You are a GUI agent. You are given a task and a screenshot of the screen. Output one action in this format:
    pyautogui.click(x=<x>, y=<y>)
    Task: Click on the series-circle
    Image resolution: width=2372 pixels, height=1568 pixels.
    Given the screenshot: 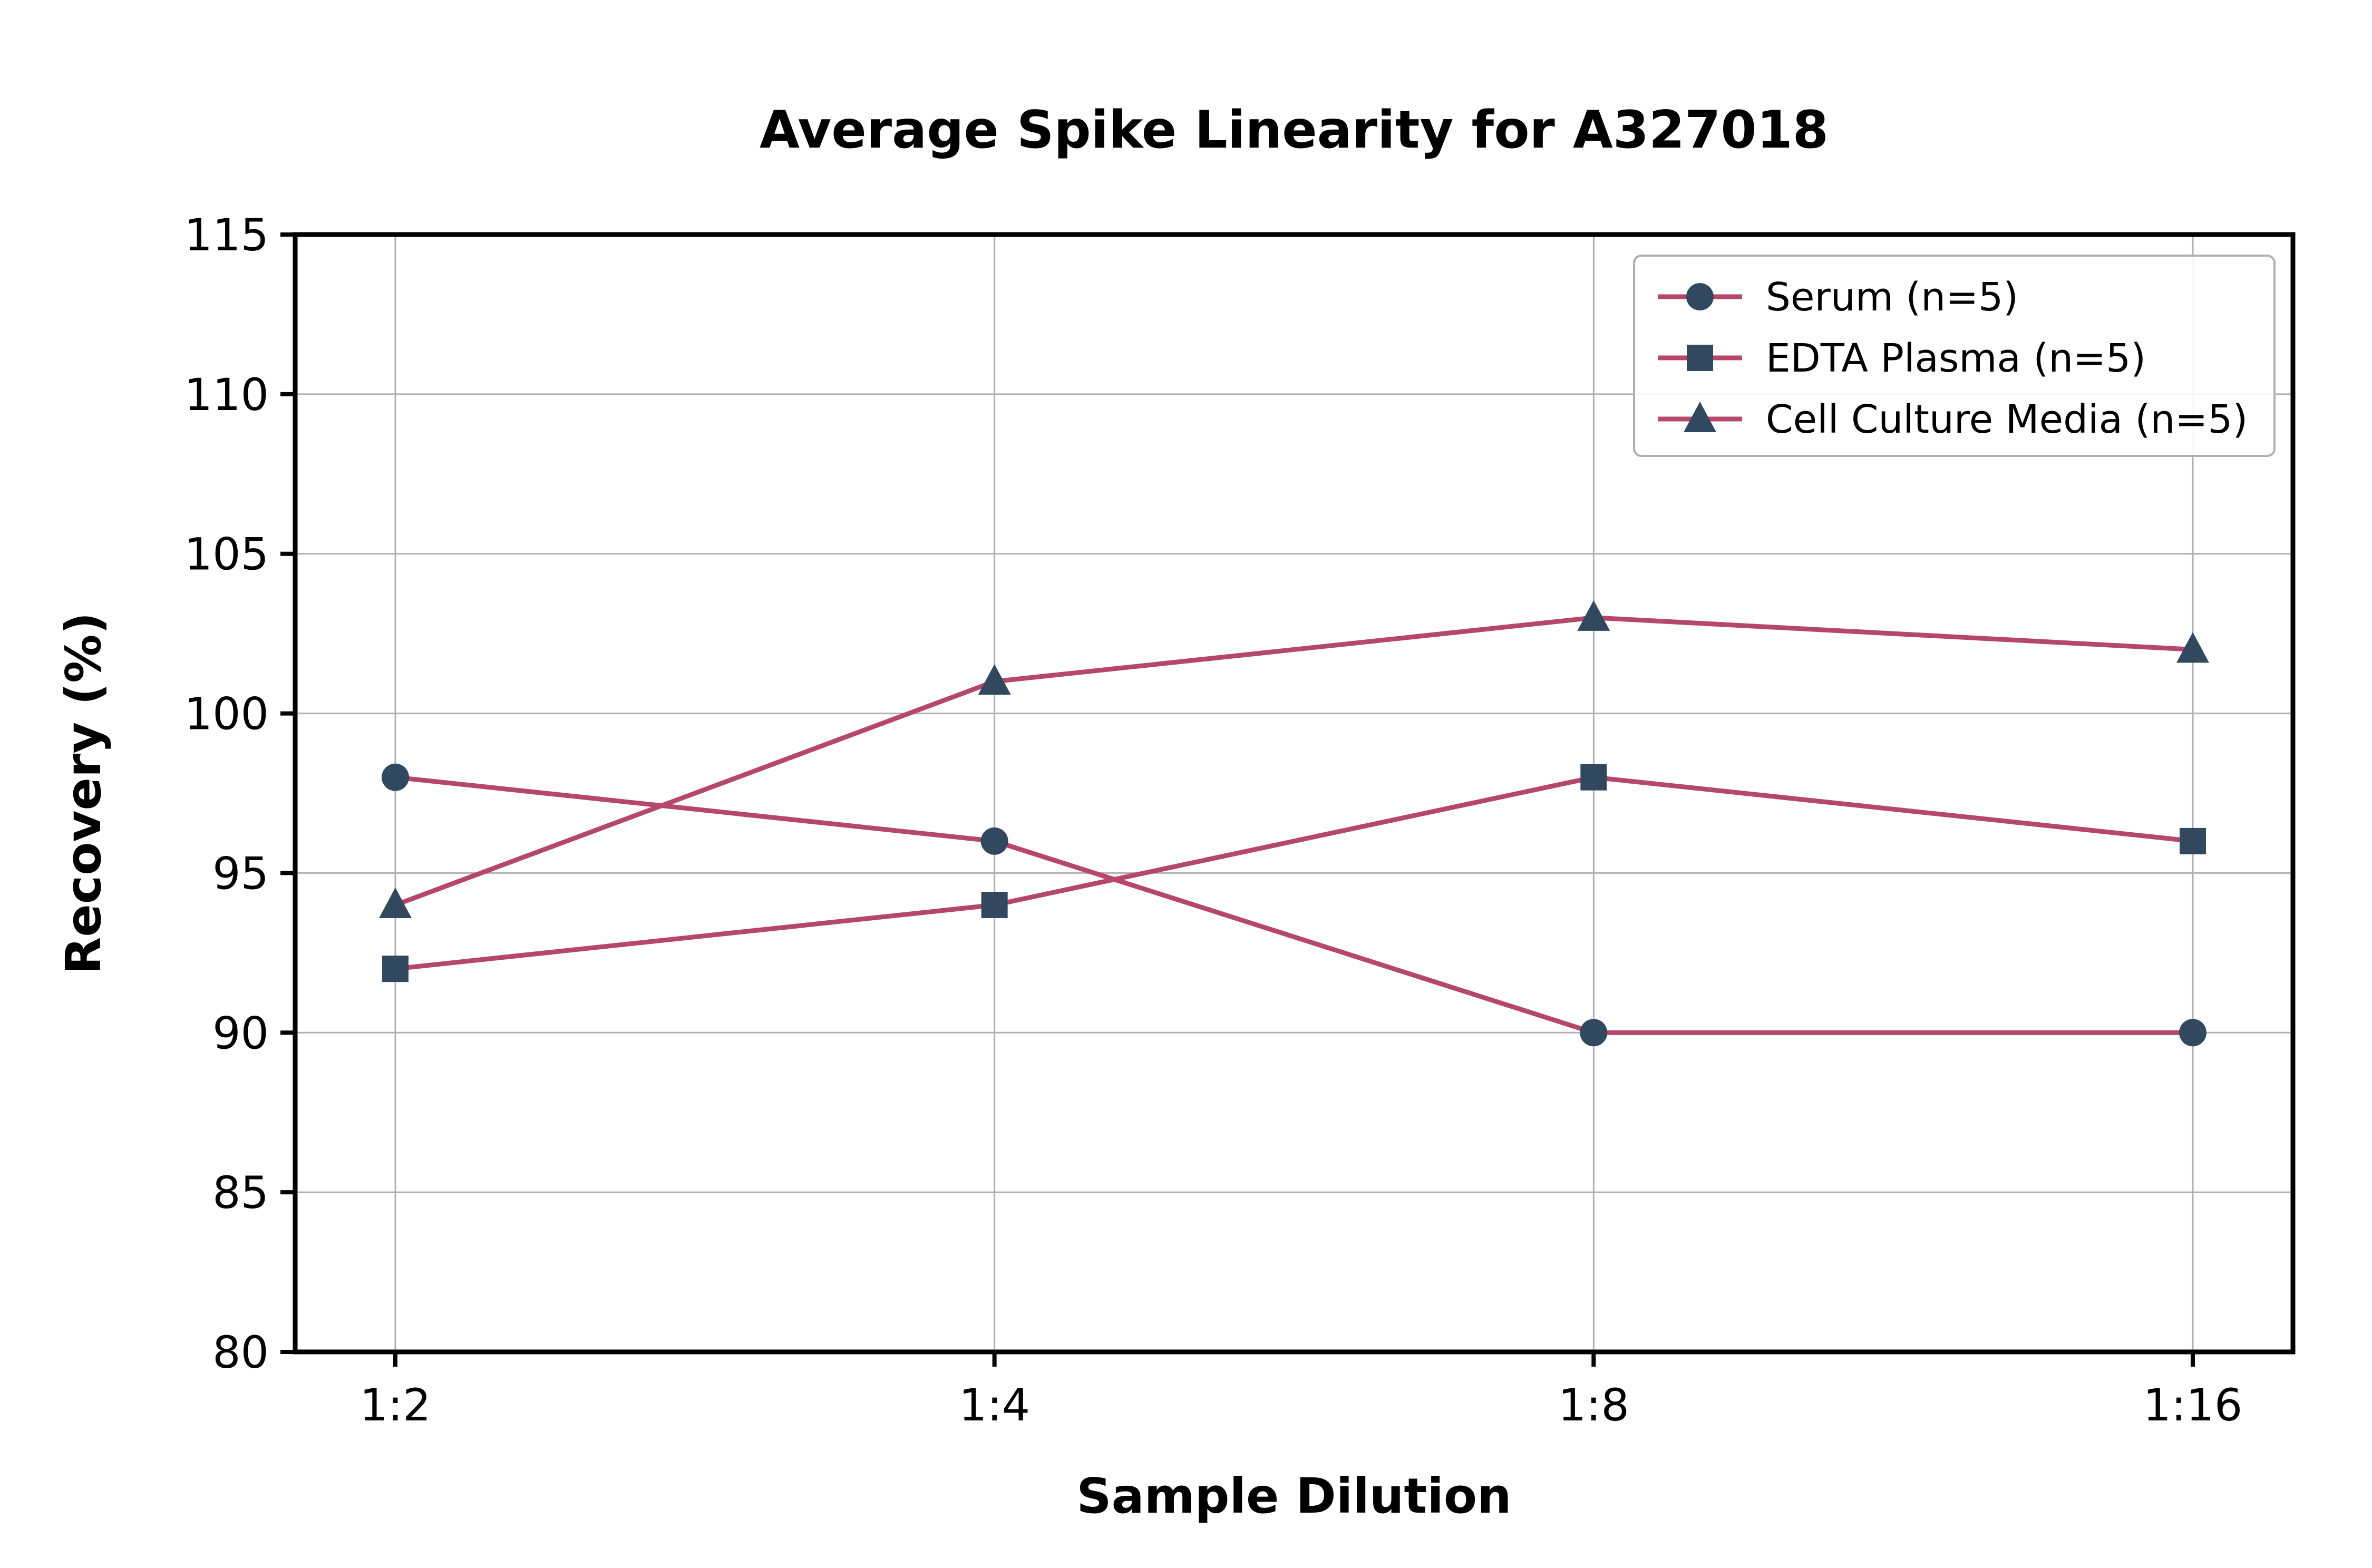 What is the action you would take?
    pyautogui.click(x=1294, y=905)
    